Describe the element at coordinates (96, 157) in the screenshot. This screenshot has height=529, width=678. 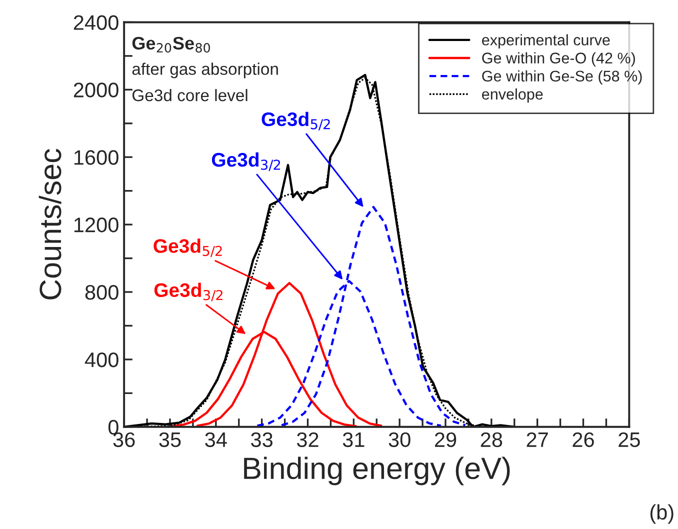
I see `y-tick-label: 1600` at that location.